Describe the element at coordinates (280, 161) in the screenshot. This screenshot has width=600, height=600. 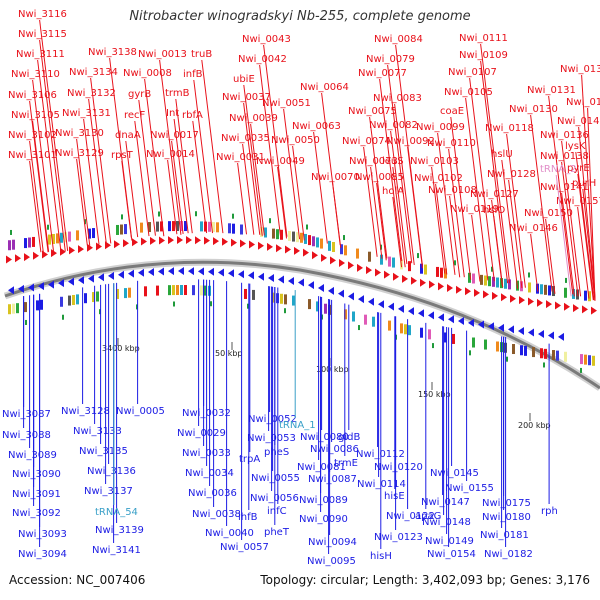
I see `forward-gene-label: Nwi_0049` at that location.